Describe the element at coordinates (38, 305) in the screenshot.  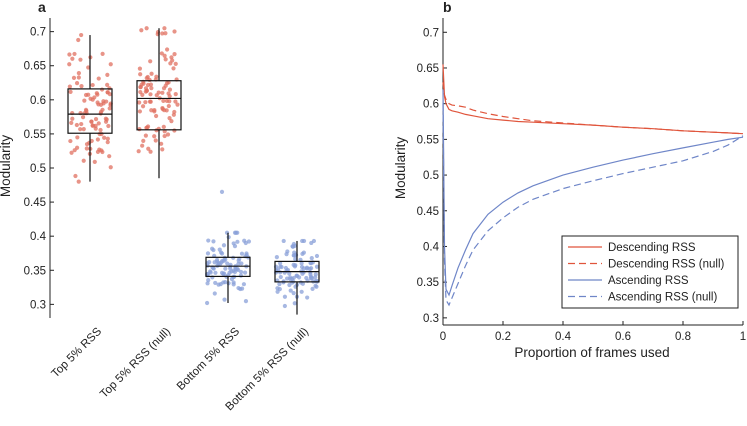
I see `panel-a-y-tick-label: 0.3` at that location.